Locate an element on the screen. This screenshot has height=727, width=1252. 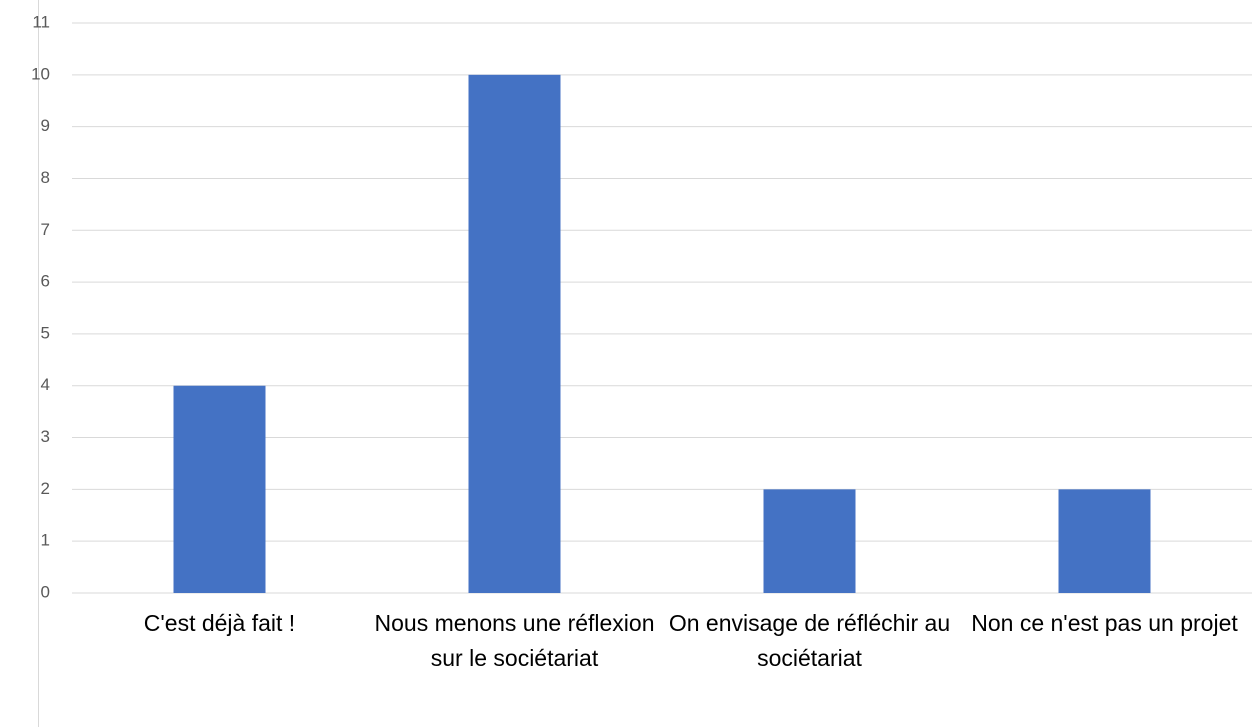
y-tick-label: 9 is located at coordinates (45, 125).